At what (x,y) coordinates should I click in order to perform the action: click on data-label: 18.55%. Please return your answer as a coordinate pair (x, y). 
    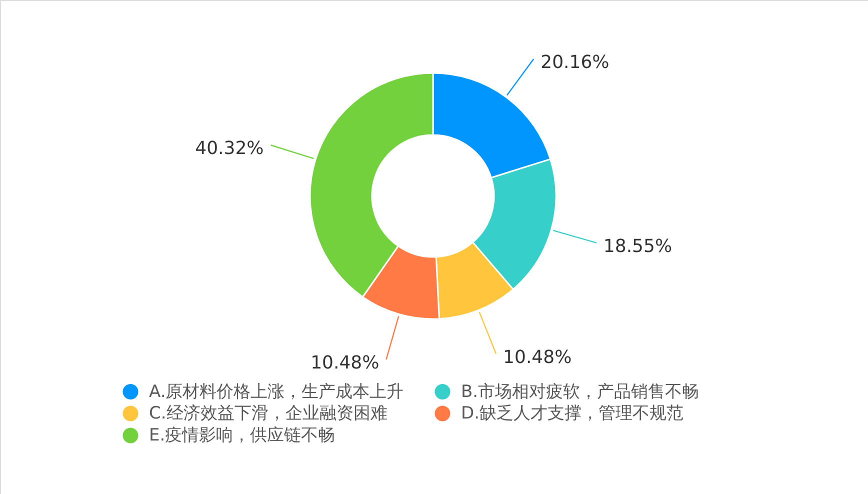
    Looking at the image, I should click on (637, 246).